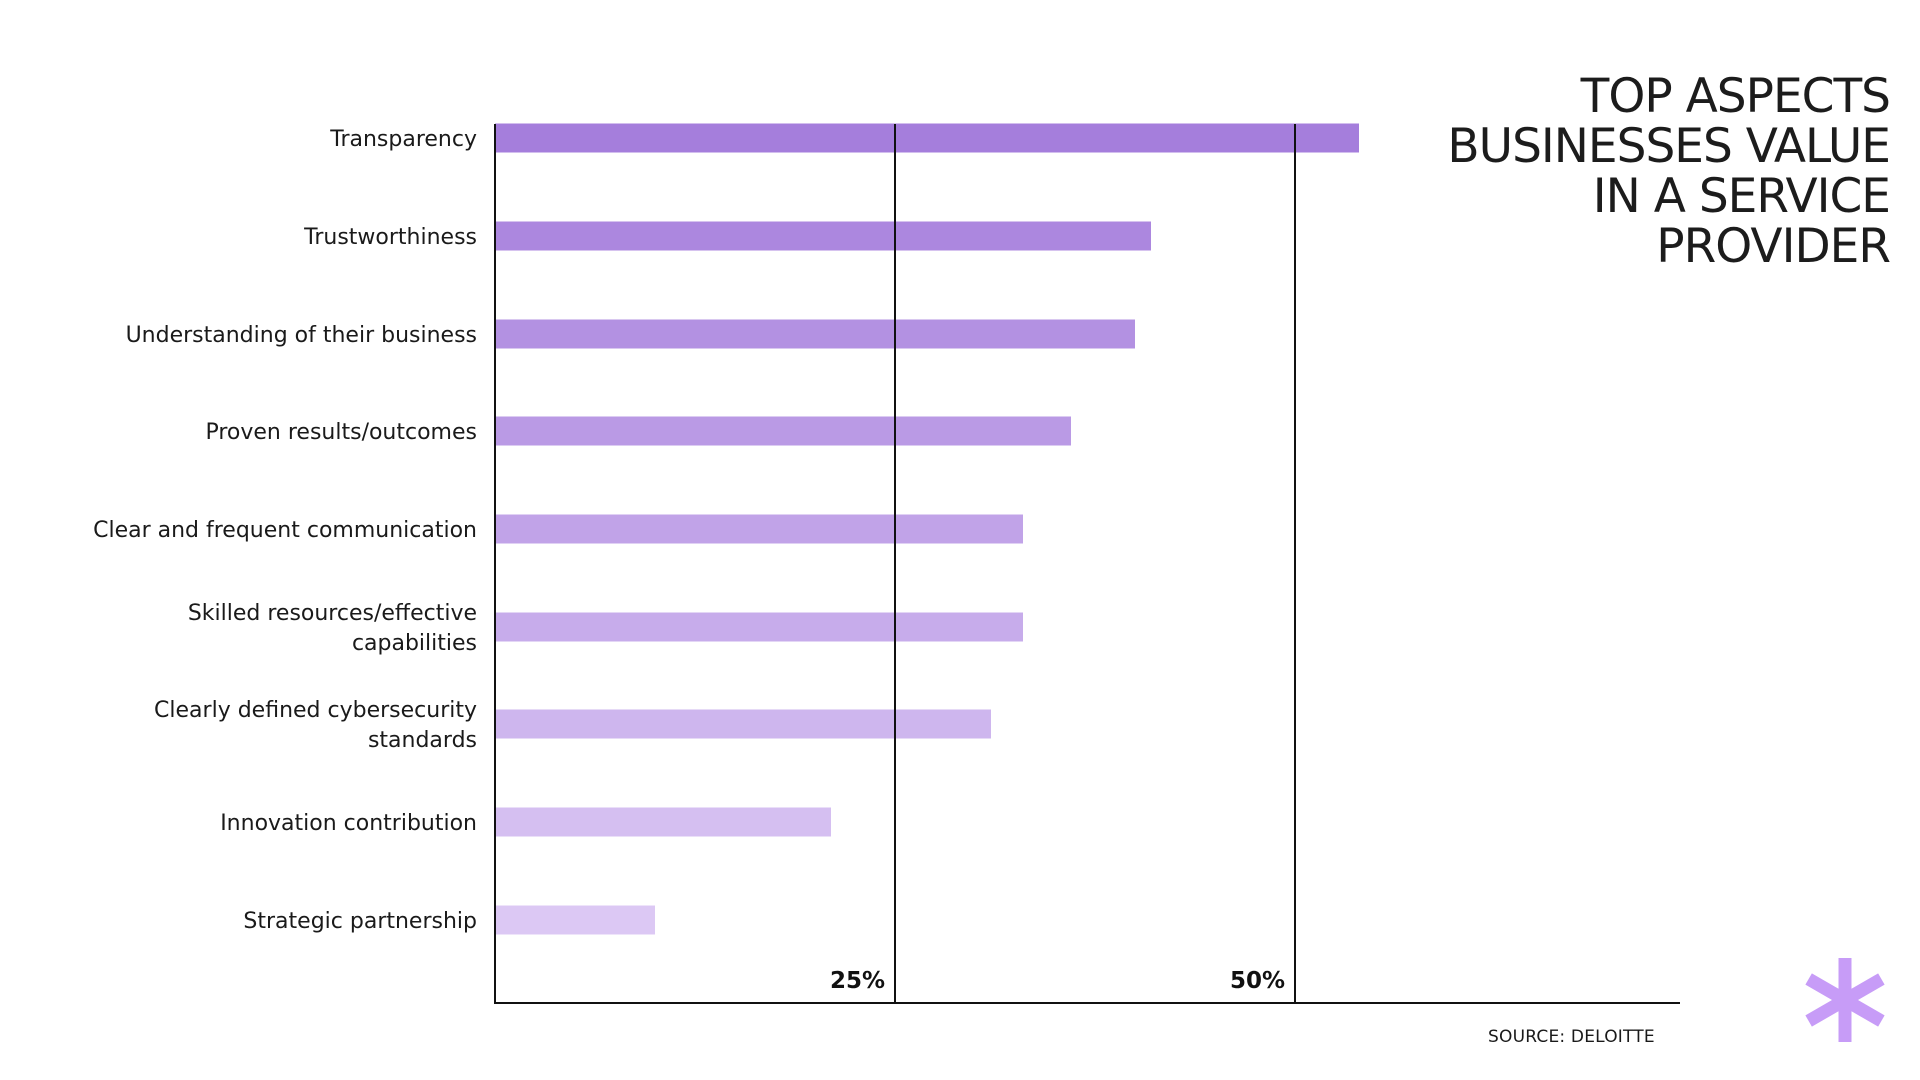 This screenshot has height=1080, width=1920. Describe the element at coordinates (1735, 96) in the screenshot. I see `title-line-1: TOP ASPECTS` at that location.